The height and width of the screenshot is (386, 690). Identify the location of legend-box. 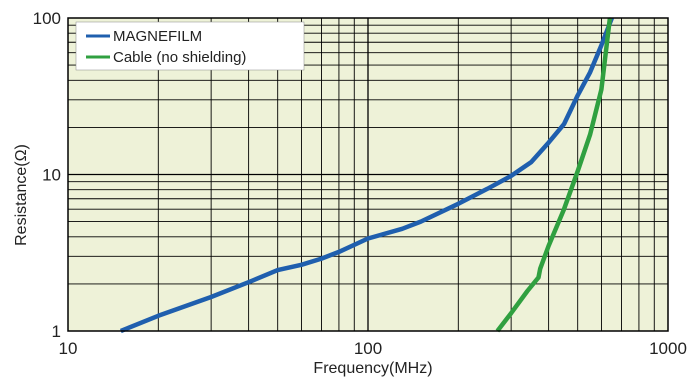
(190, 46).